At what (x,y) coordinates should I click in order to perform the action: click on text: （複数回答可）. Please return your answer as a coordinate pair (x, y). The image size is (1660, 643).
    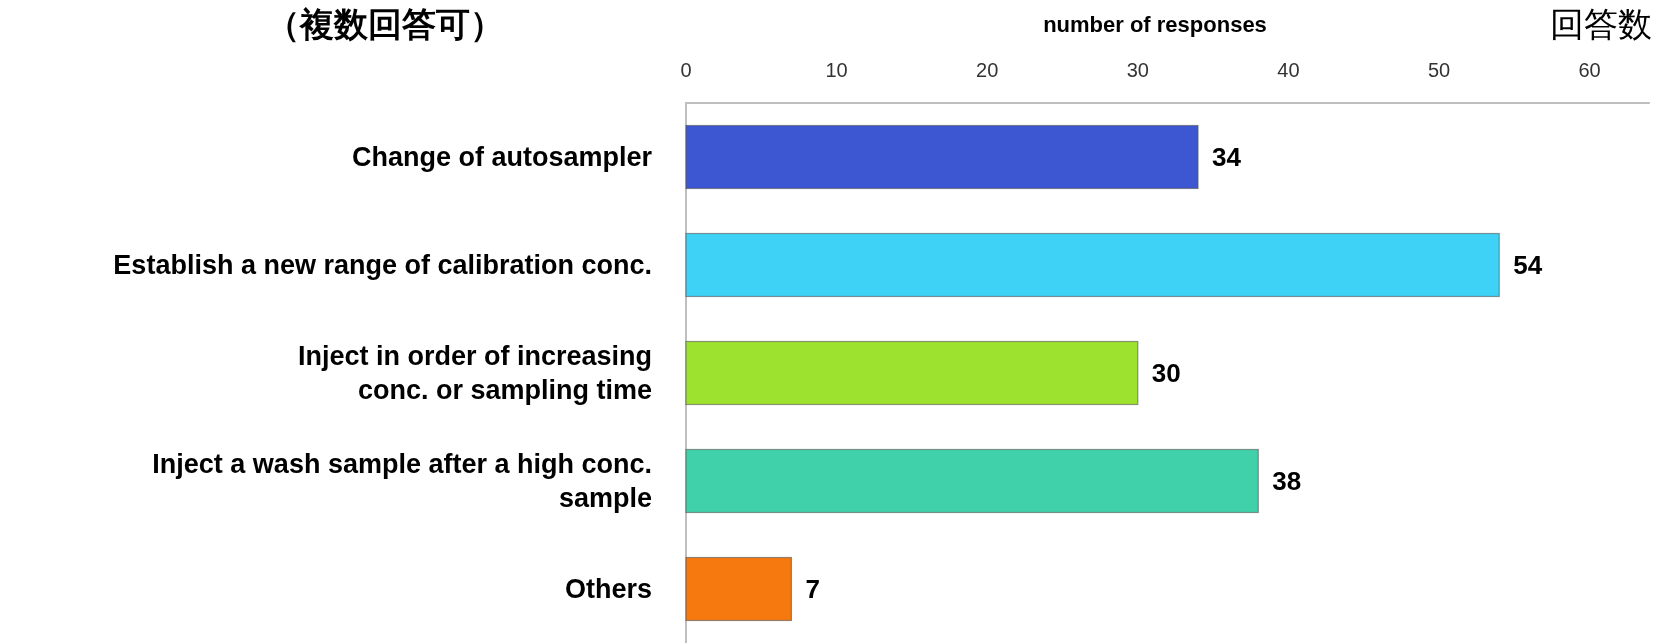
    Looking at the image, I should click on (385, 24).